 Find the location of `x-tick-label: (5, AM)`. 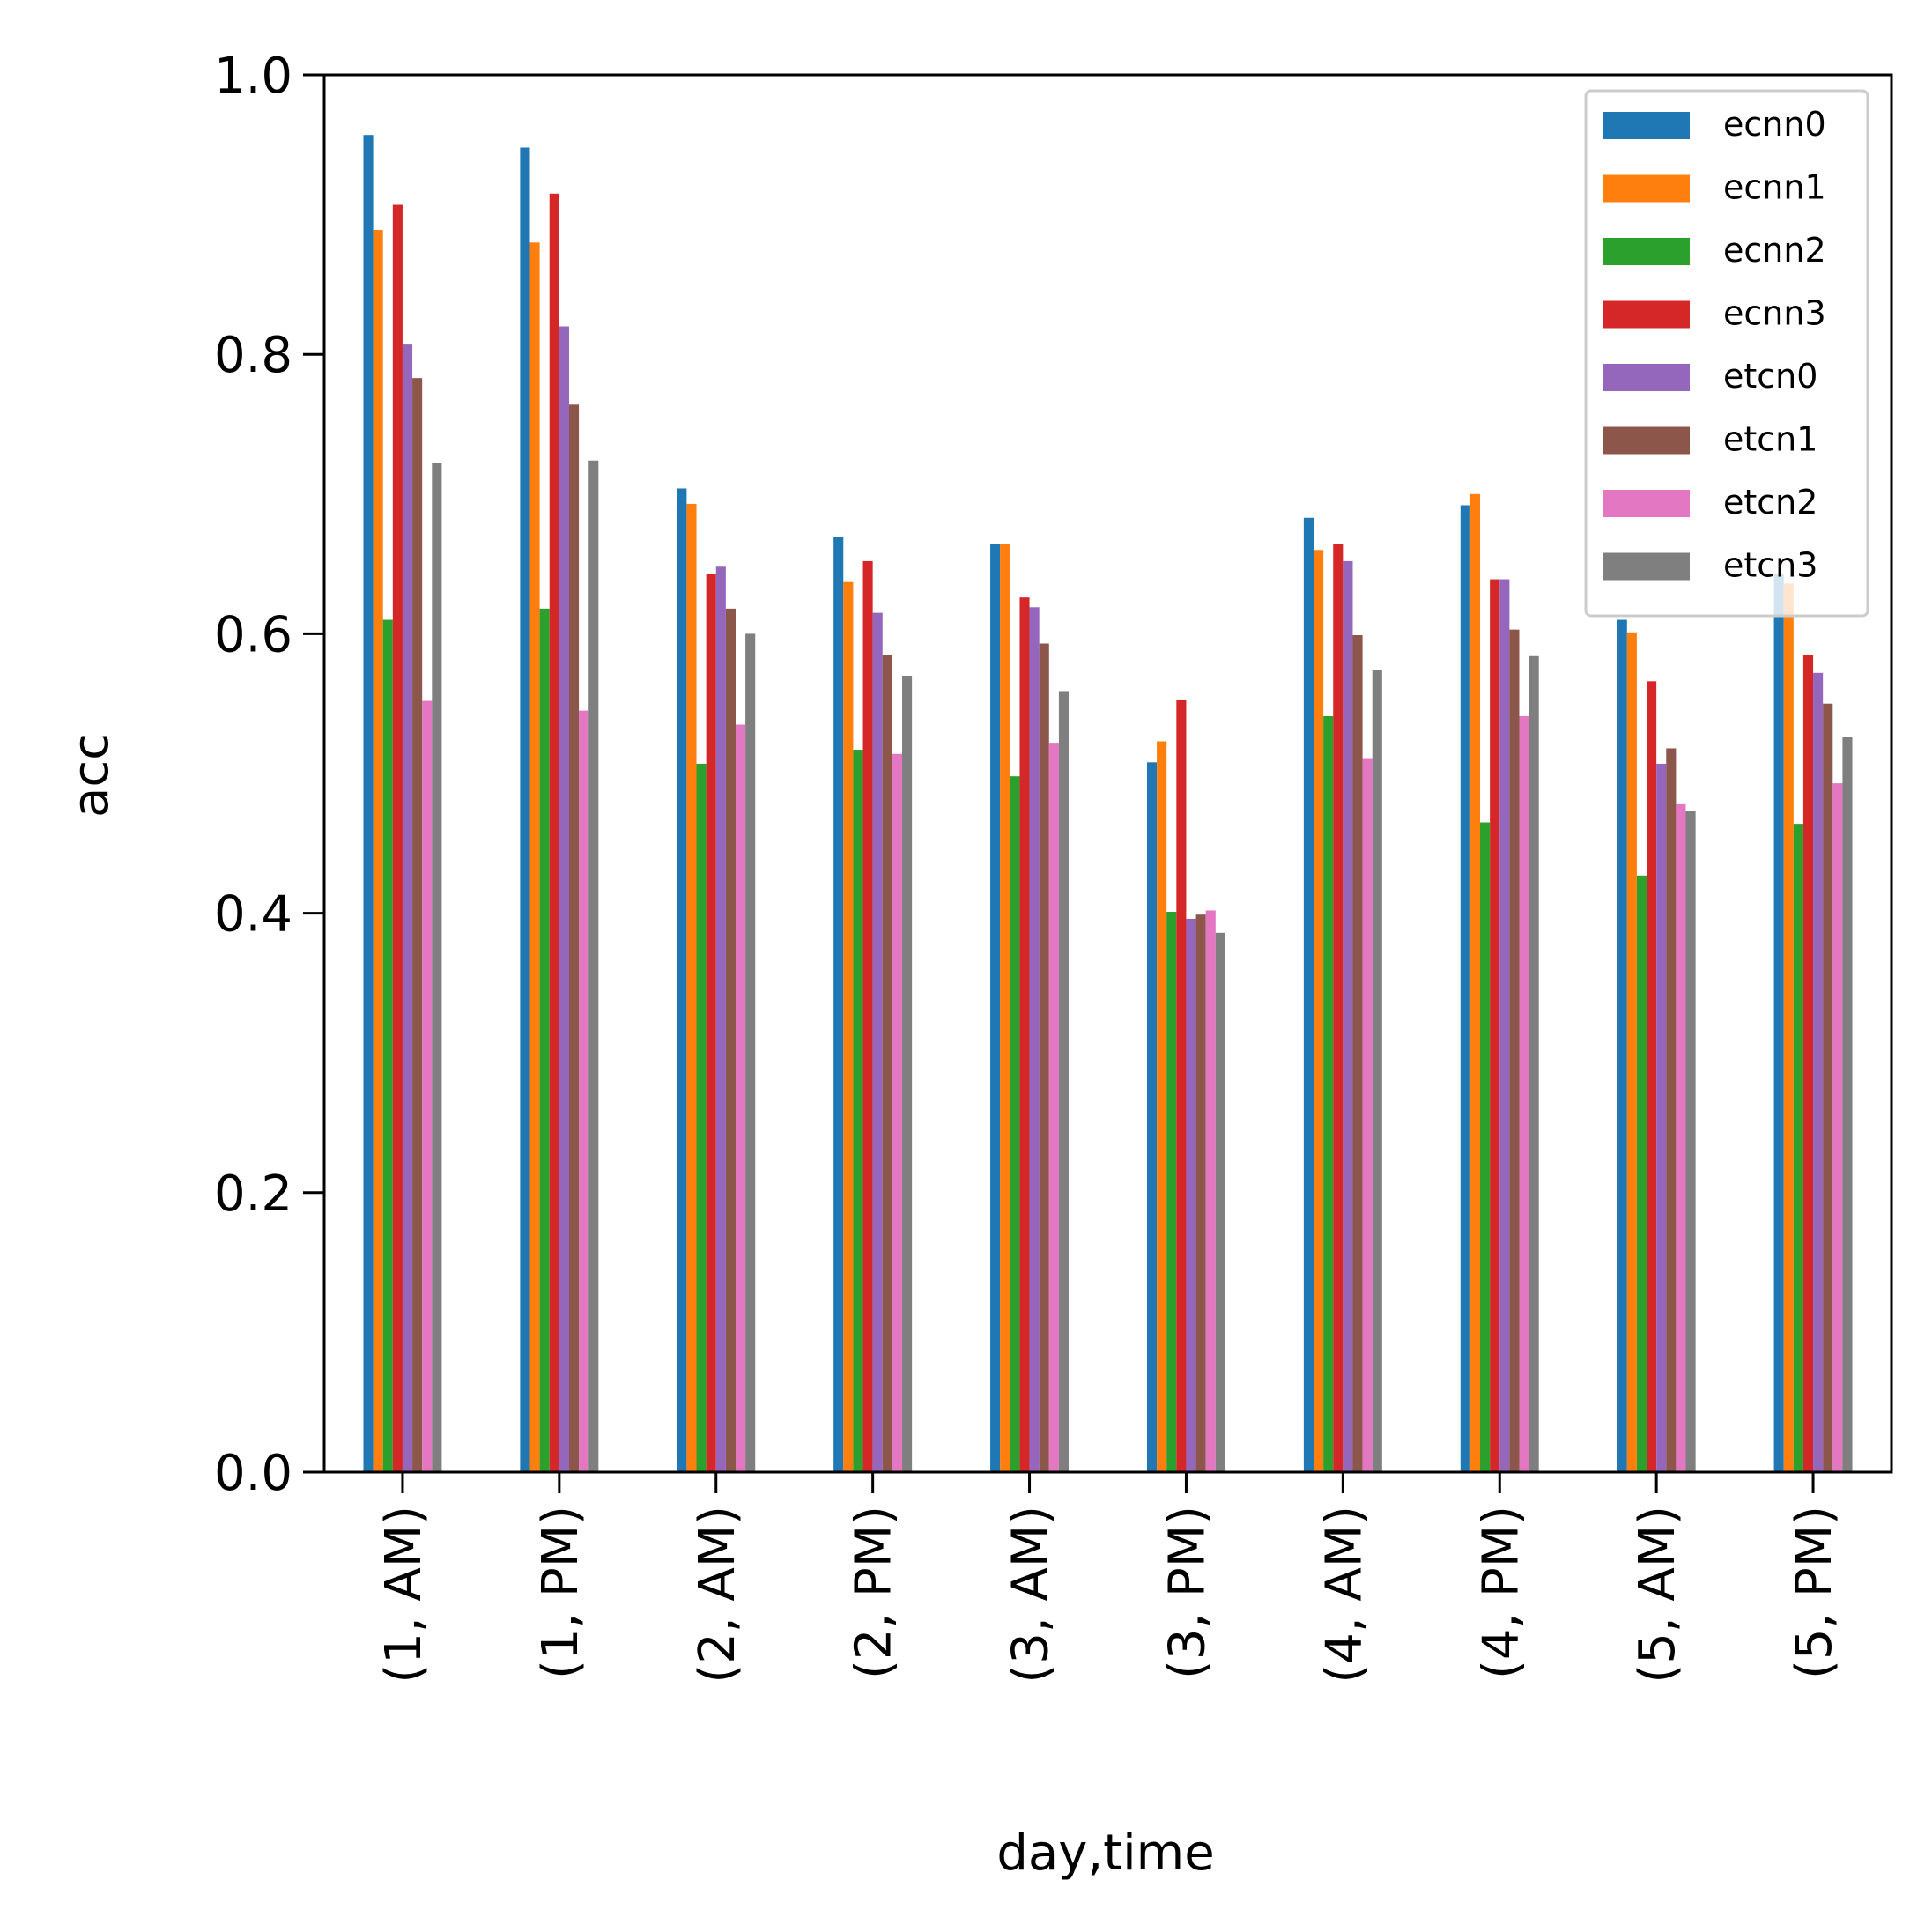

x-tick-label: (5, AM) is located at coordinates (1658, 1595).